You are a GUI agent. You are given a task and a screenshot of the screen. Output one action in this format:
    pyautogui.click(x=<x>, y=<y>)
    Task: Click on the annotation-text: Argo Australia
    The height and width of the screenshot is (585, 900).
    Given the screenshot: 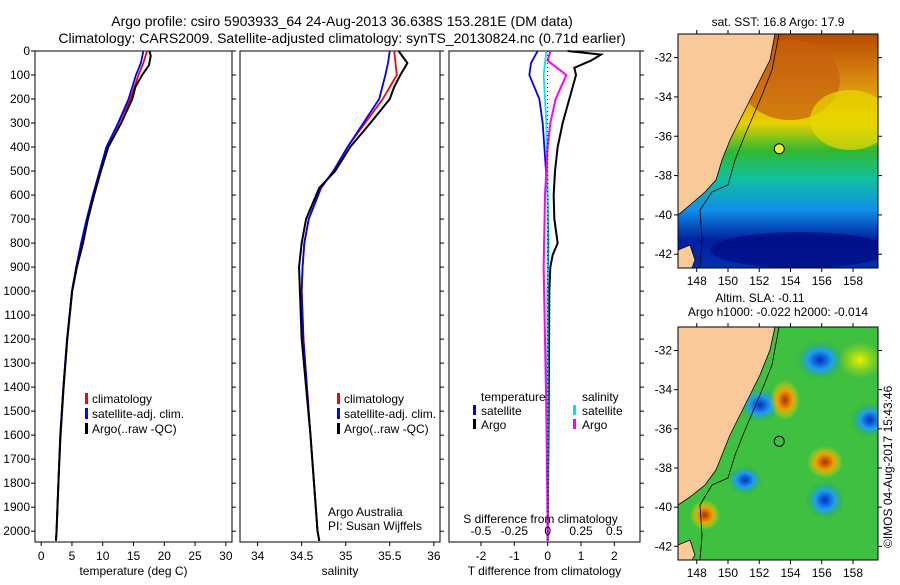 What is the action you would take?
    pyautogui.click(x=365, y=512)
    